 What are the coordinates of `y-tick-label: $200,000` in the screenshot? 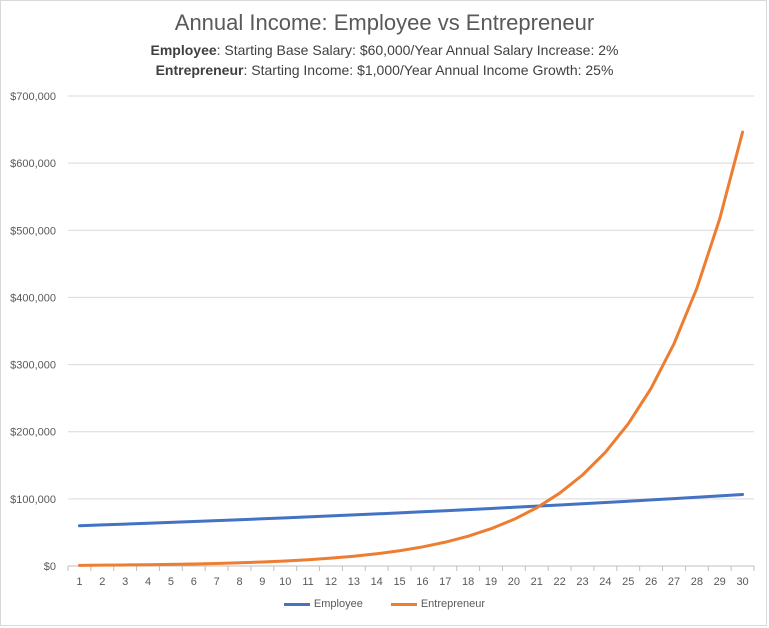 It's located at (33, 433).